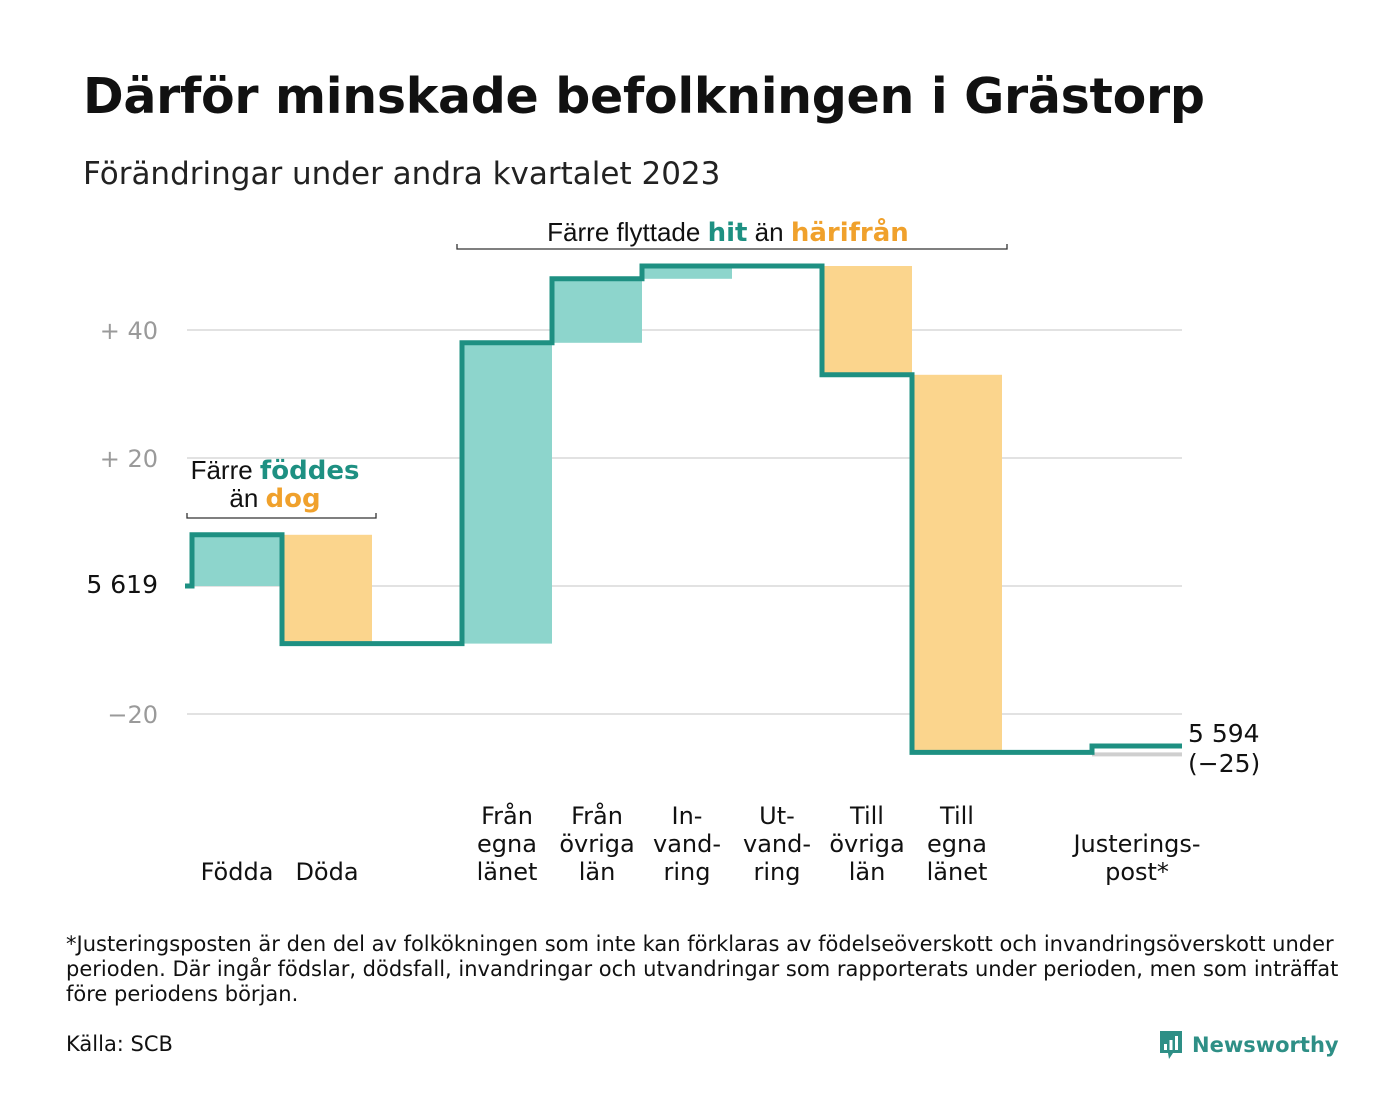  What do you see at coordinates (866, 844) in the screenshot?
I see `category-label-7-1: övriga` at bounding box center [866, 844].